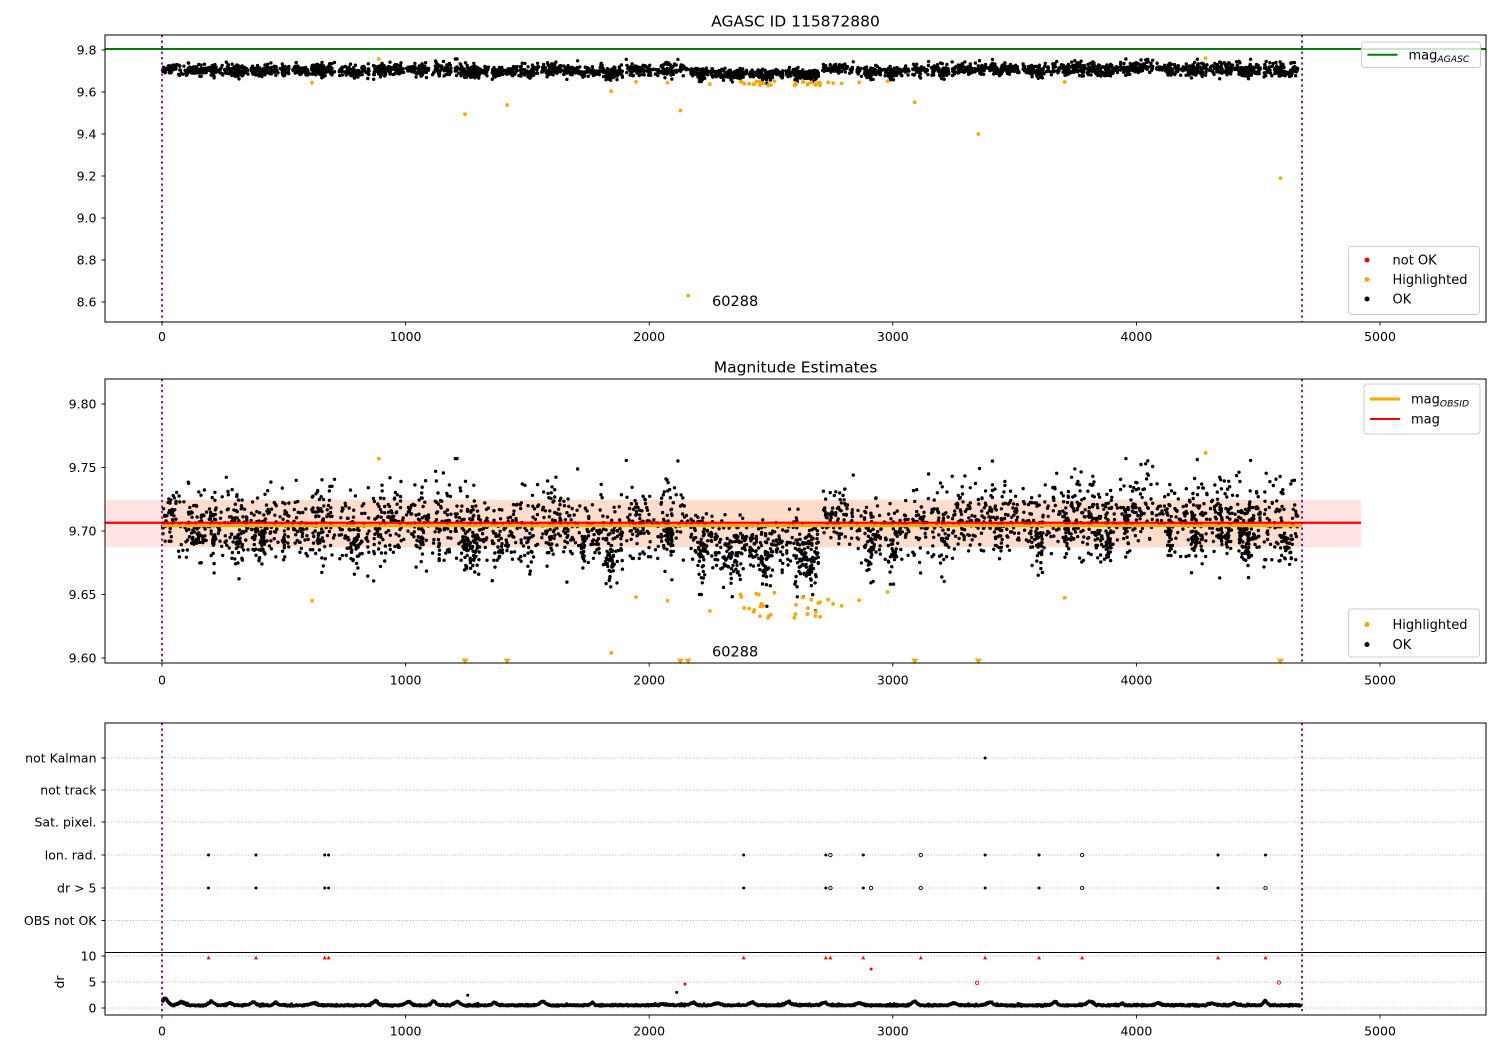 The image size is (1500, 1054). Describe the element at coordinates (87, 301) in the screenshot. I see `y-tick-label: 8.6` at that location.